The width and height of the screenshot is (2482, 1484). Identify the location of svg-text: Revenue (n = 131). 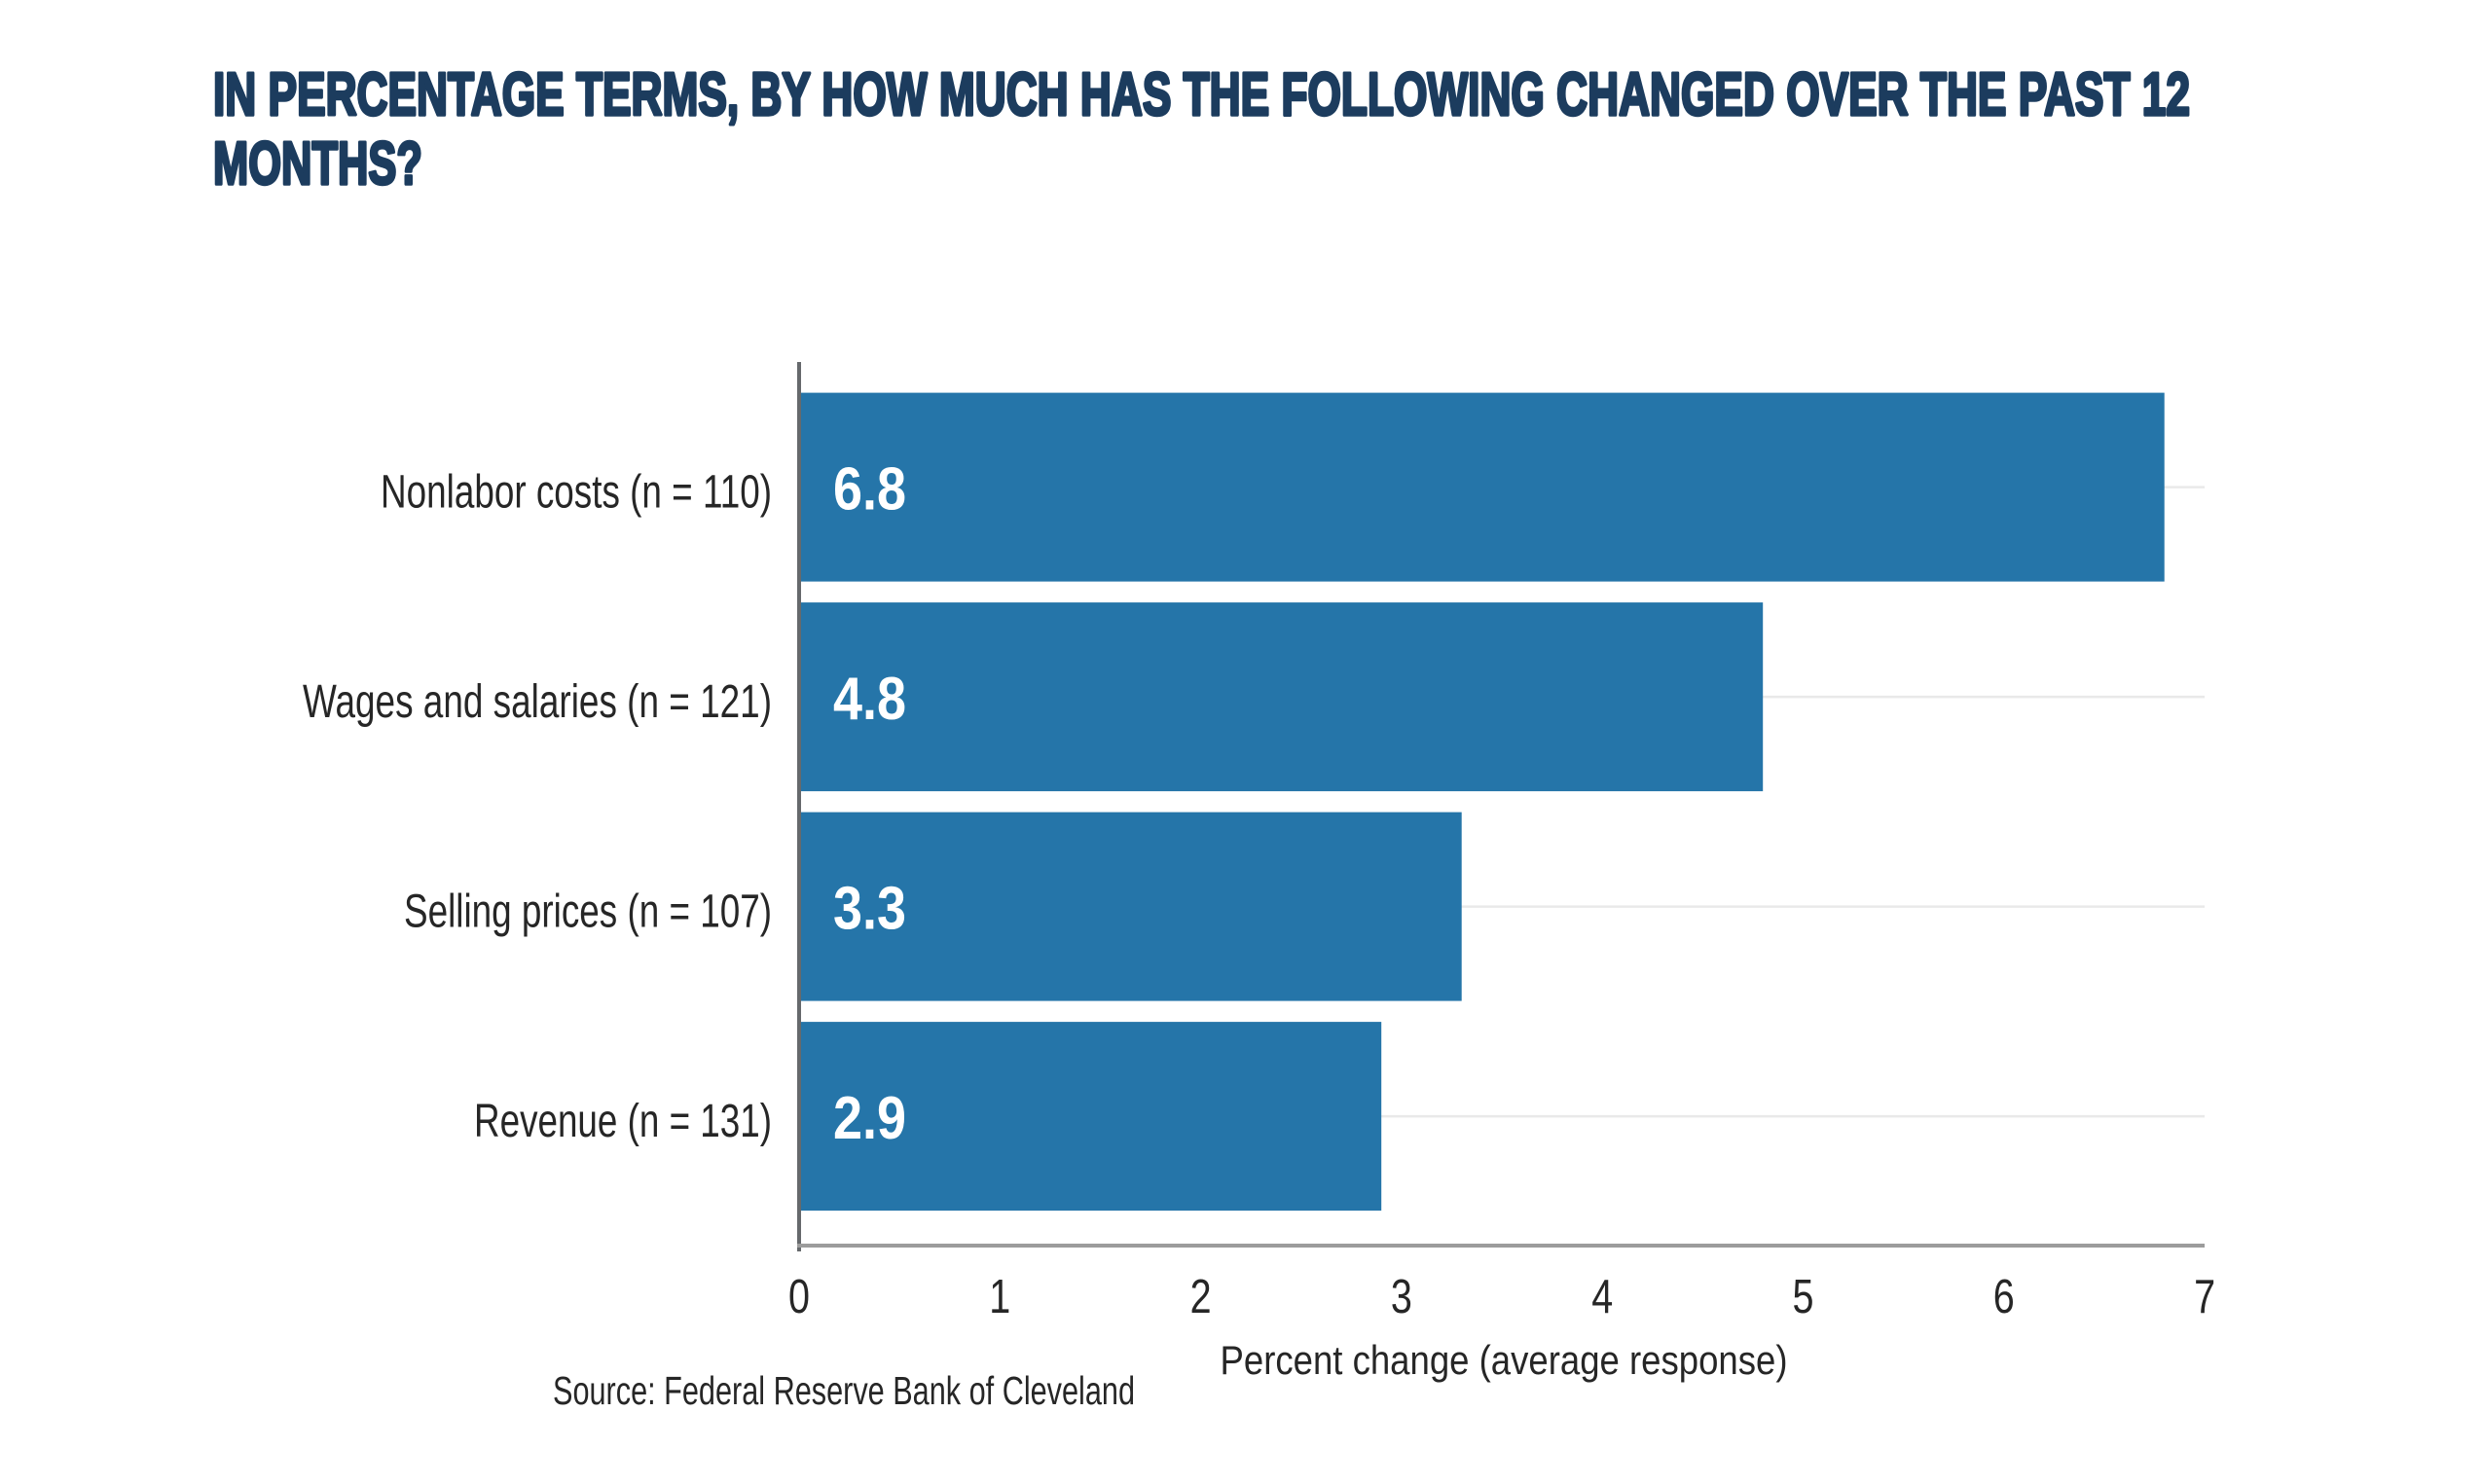
(623, 1121).